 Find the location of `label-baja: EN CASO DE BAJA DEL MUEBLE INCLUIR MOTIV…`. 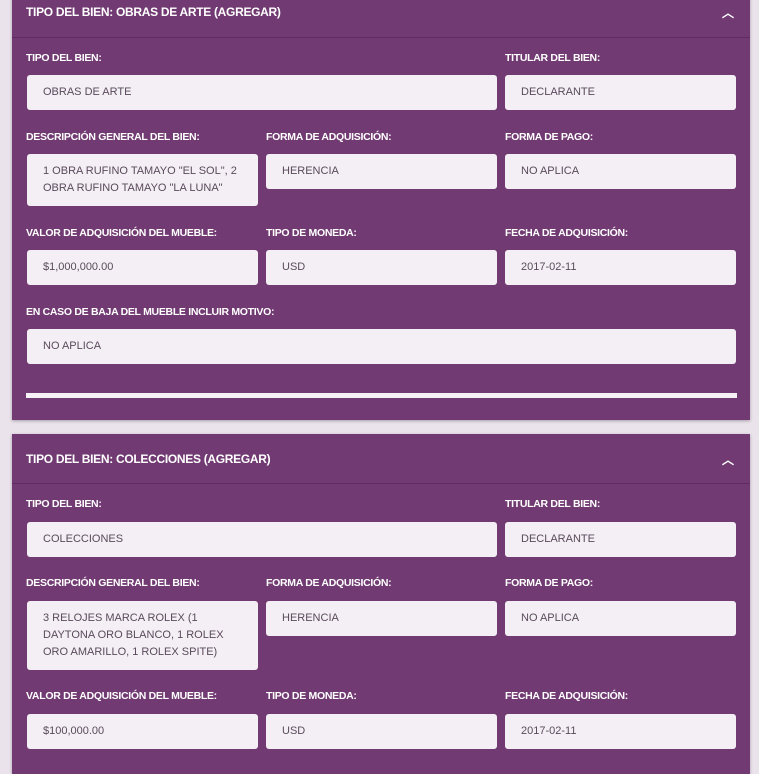

label-baja: EN CASO DE BAJA DEL MUEBLE INCLUIR MOTIV… is located at coordinates (150, 312).